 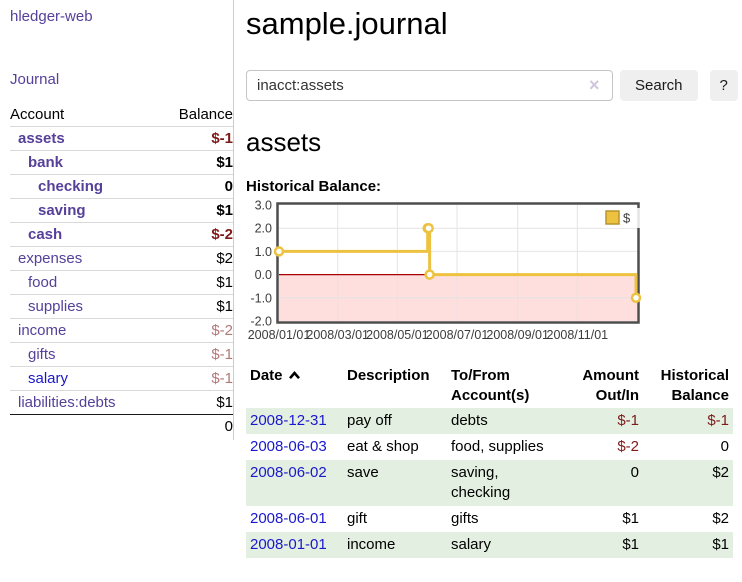 I want to click on register-balance: $1, so click(x=688, y=545).